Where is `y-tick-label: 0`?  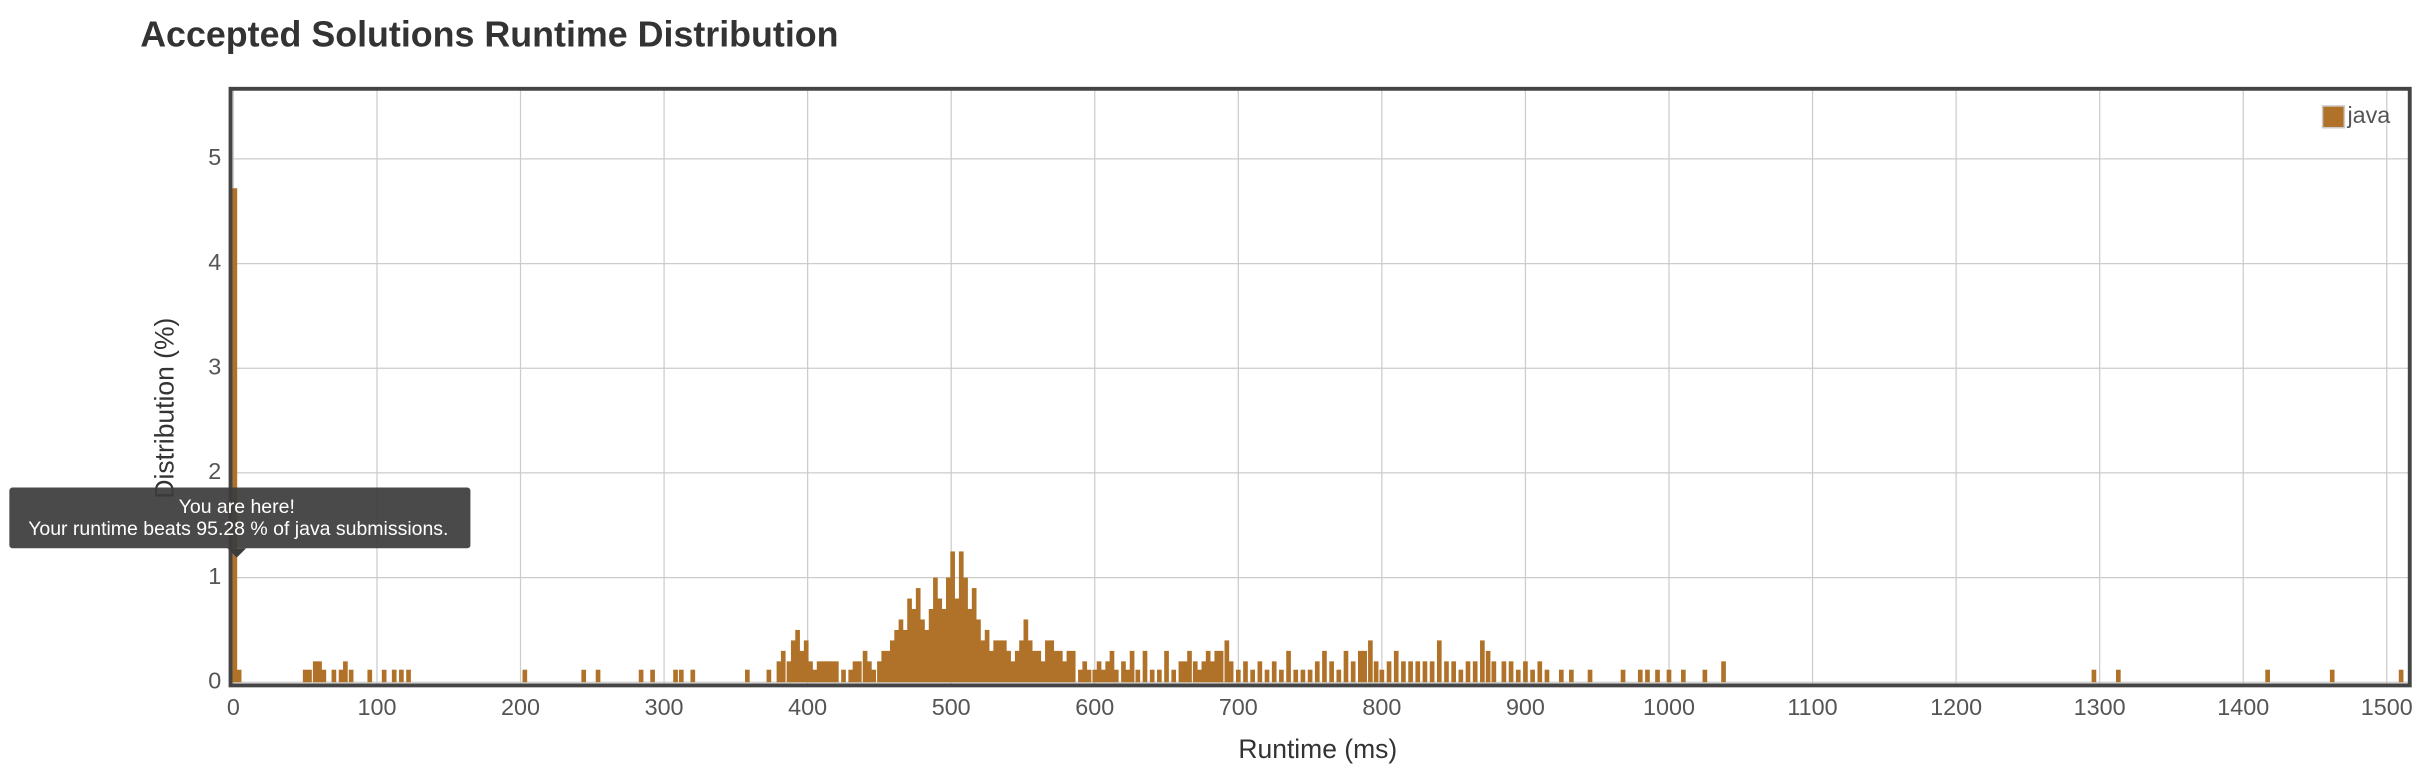
y-tick-label: 0 is located at coordinates (214, 680).